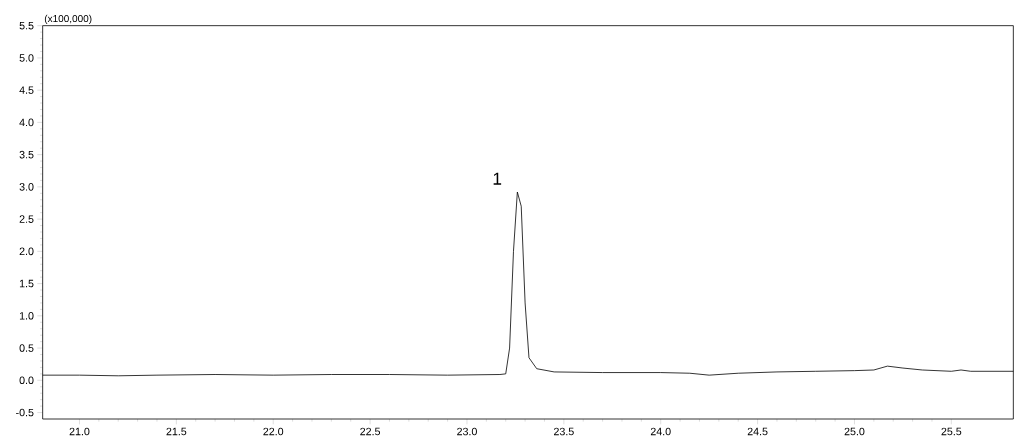  I want to click on y-tick-label: 1.0, so click(26, 316).